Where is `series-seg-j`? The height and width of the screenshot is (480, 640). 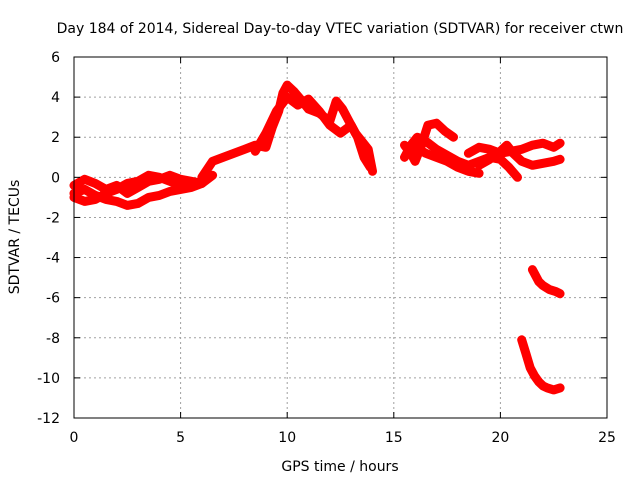
series-seg-j is located at coordinates (519, 155).